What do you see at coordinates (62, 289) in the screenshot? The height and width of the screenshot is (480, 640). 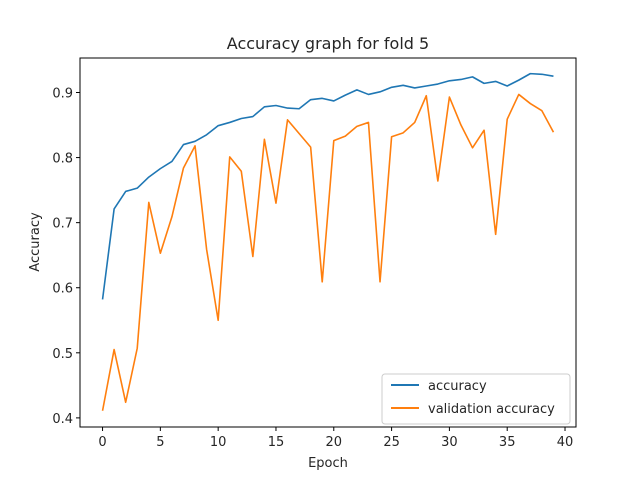 I see `y-tick-label: 0.6` at bounding box center [62, 289].